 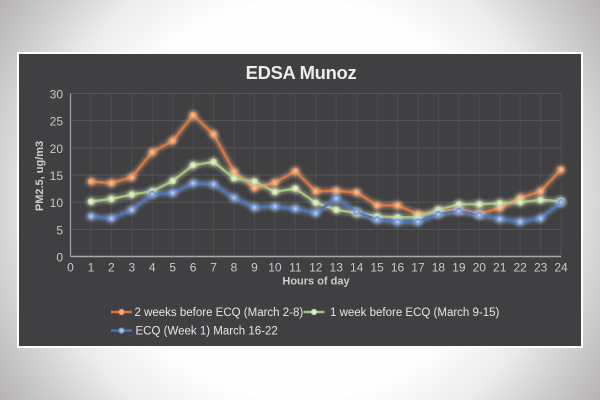 I want to click on svg-text: 18, so click(x=439, y=268).